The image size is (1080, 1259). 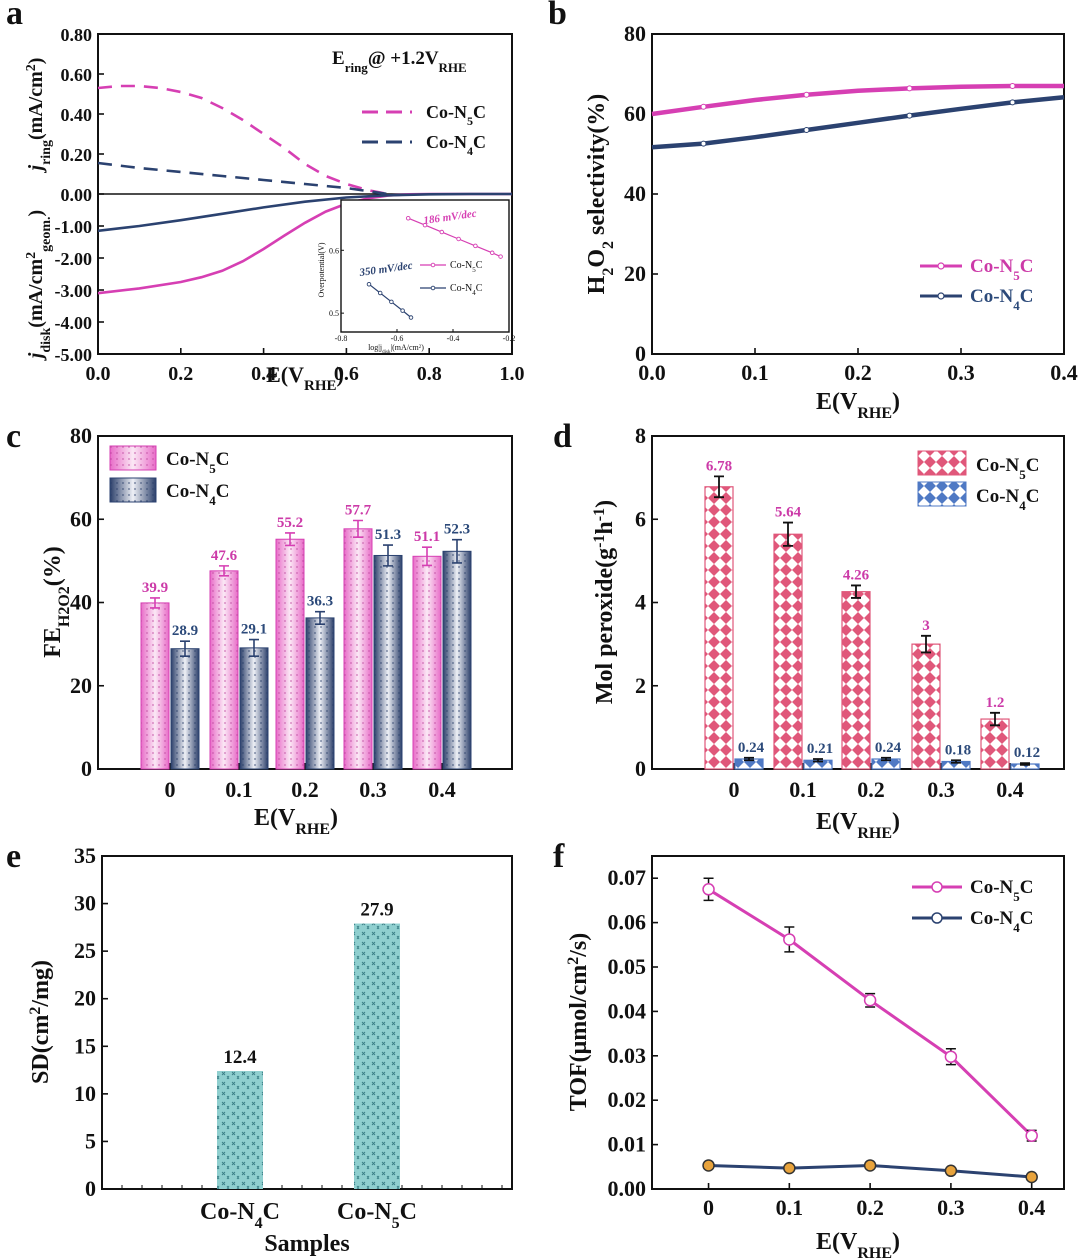 What do you see at coordinates (870, 1207) in the screenshot?
I see `panel-f-xtick-label: 0.2` at bounding box center [870, 1207].